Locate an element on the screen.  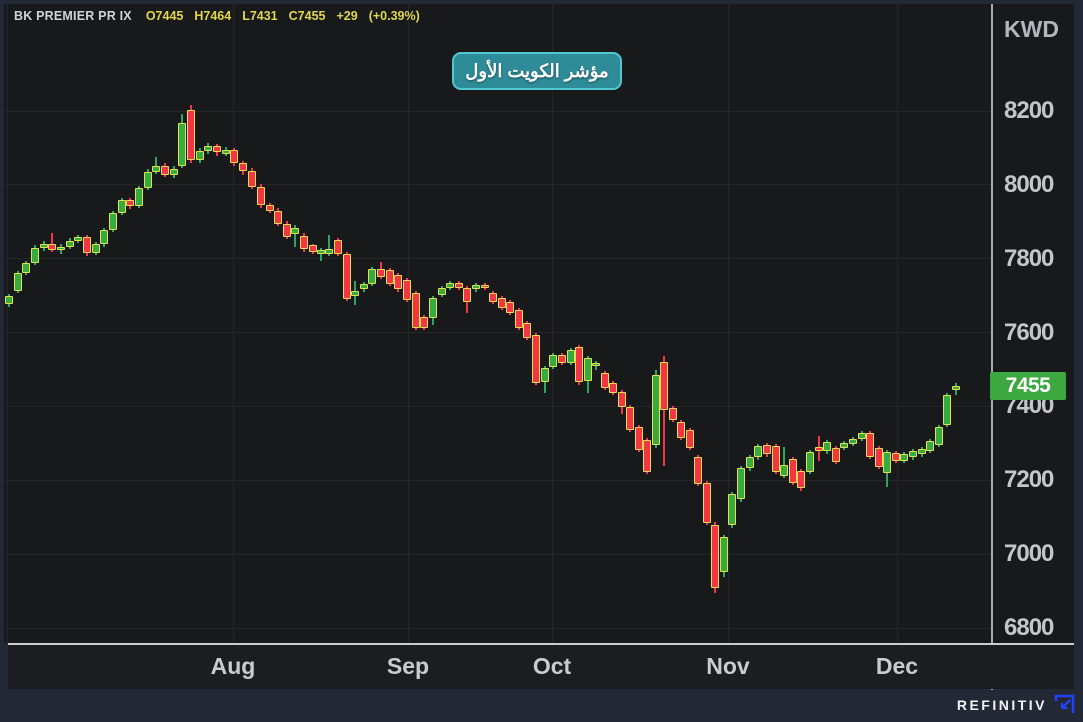
high-value: H7464 is located at coordinates (213, 16).